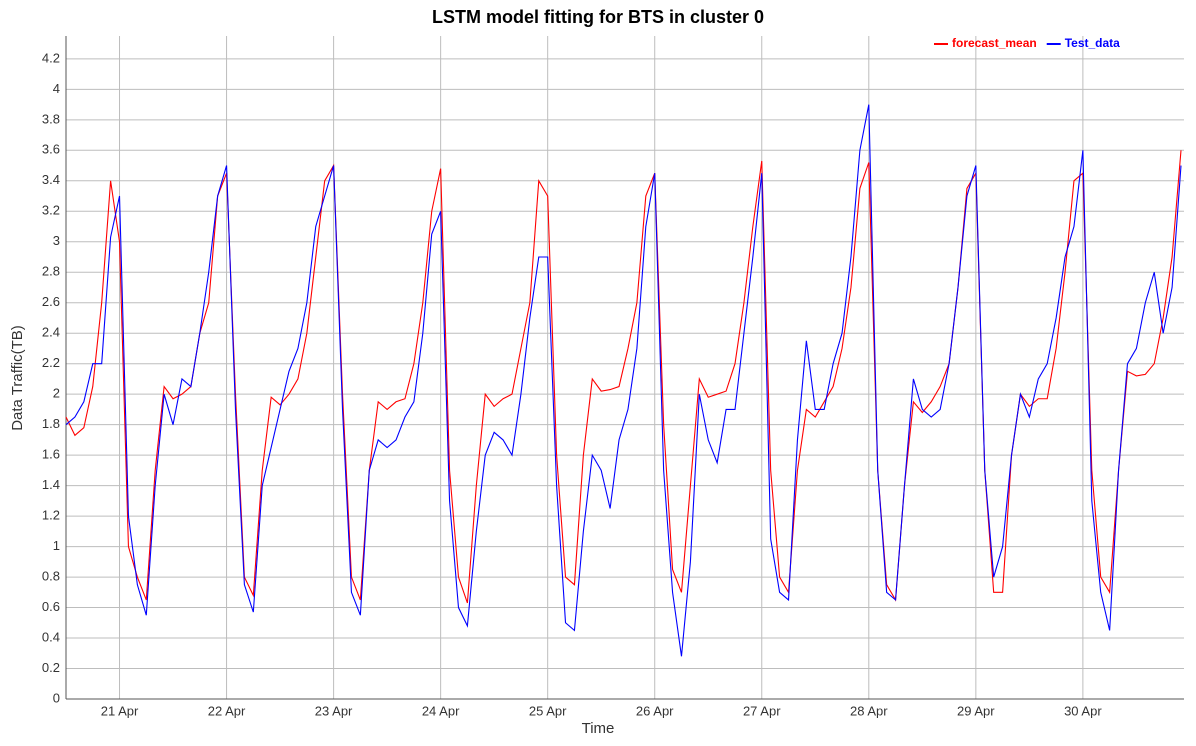 The image size is (1196, 746). What do you see at coordinates (51, 423) in the screenshot?
I see `y-tick-label: 1.8` at bounding box center [51, 423].